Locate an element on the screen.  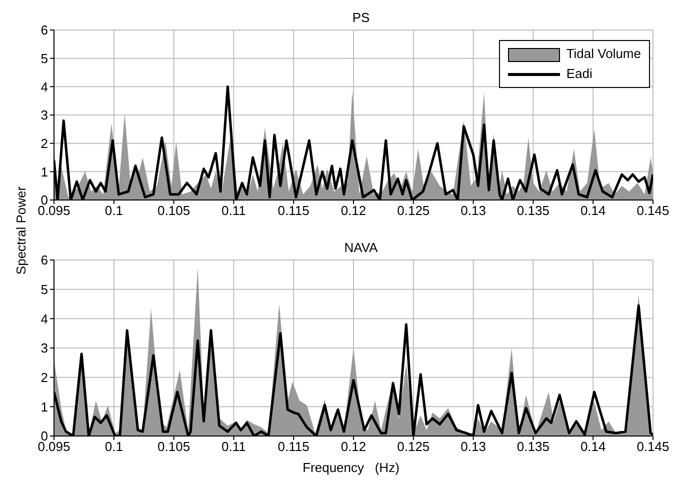
legend-label: Eadi is located at coordinates (579, 73).